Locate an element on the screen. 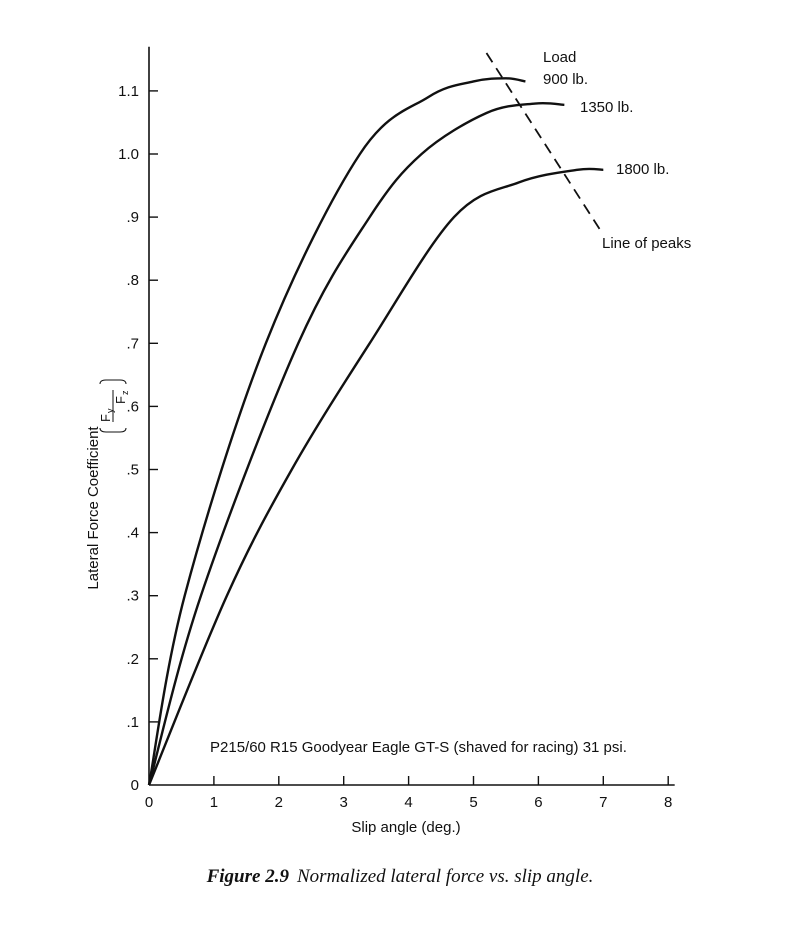 Image resolution: width=800 pixels, height=932 pixels. y-tick-label: 1.1 is located at coordinates (128, 91).